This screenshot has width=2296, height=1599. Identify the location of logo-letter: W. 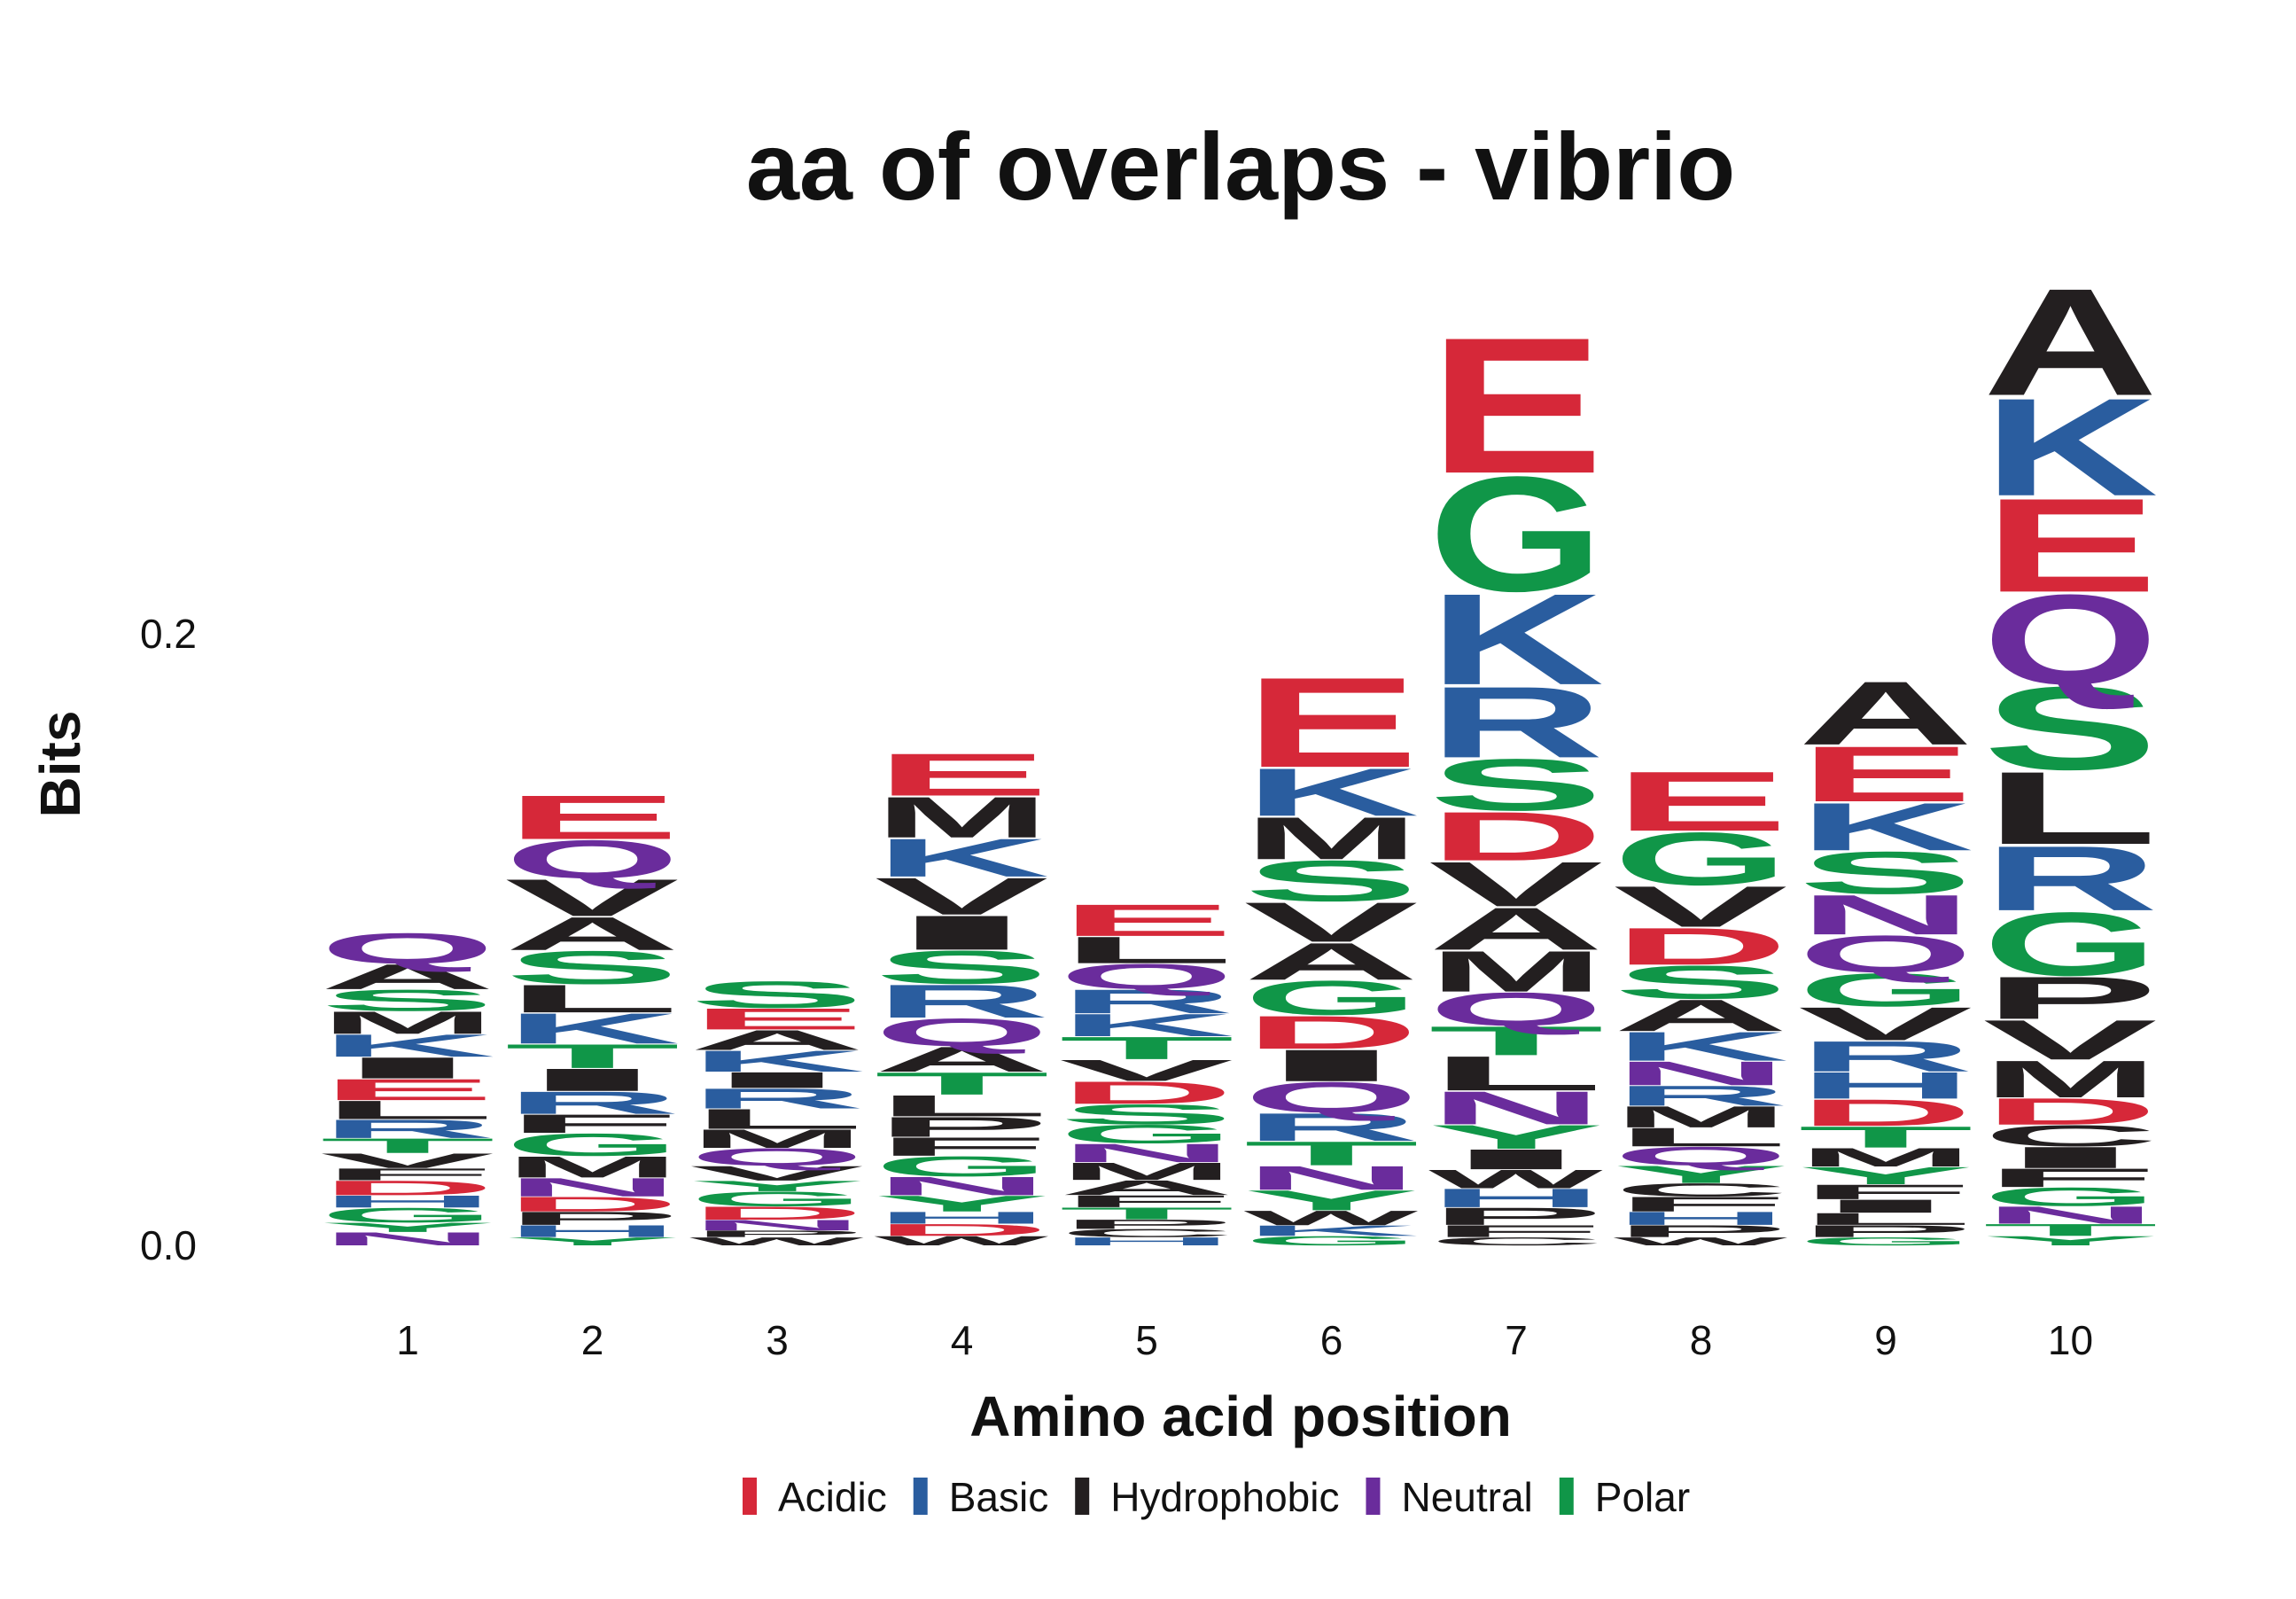
(1515, 1179).